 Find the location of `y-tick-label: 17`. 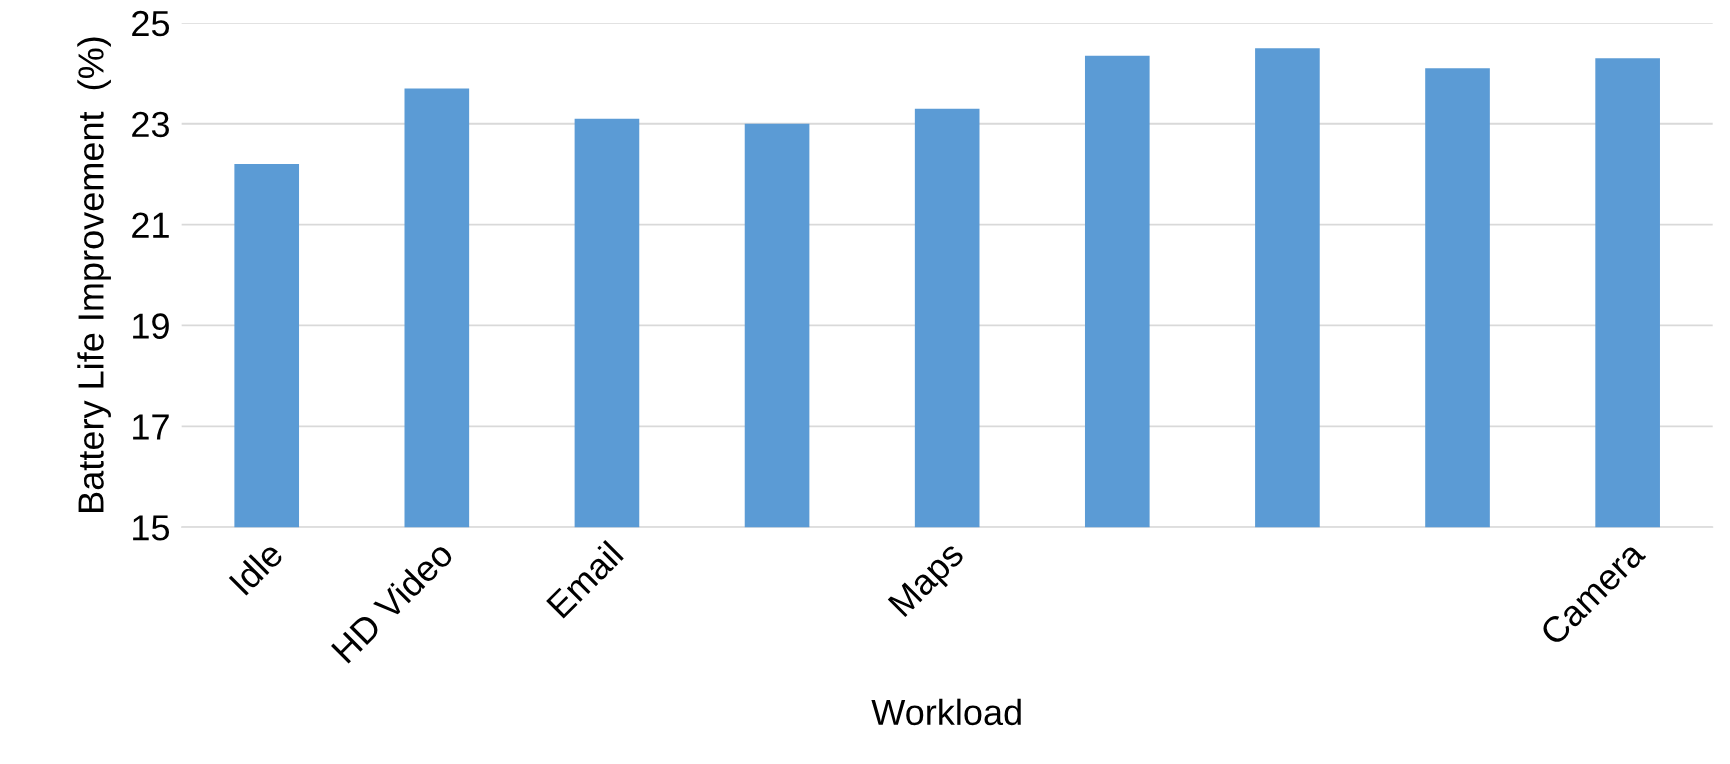

y-tick-label: 17 is located at coordinates (151, 427).